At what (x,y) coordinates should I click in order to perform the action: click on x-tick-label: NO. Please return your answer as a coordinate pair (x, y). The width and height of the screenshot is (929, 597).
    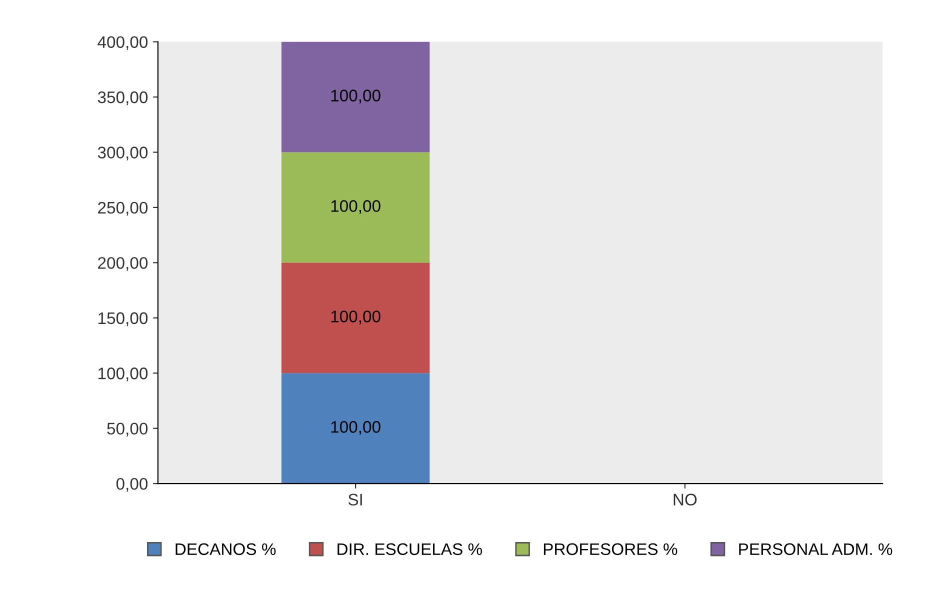
    Looking at the image, I should click on (685, 500).